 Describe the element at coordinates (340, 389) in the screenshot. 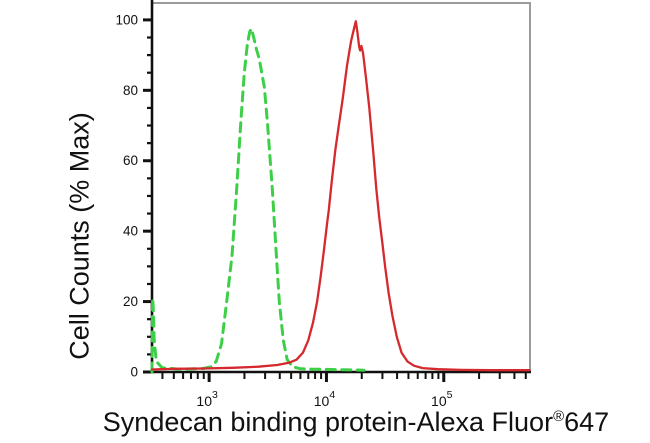

I see `x-axis: 10³ 10⁴ 10⁵` at that location.